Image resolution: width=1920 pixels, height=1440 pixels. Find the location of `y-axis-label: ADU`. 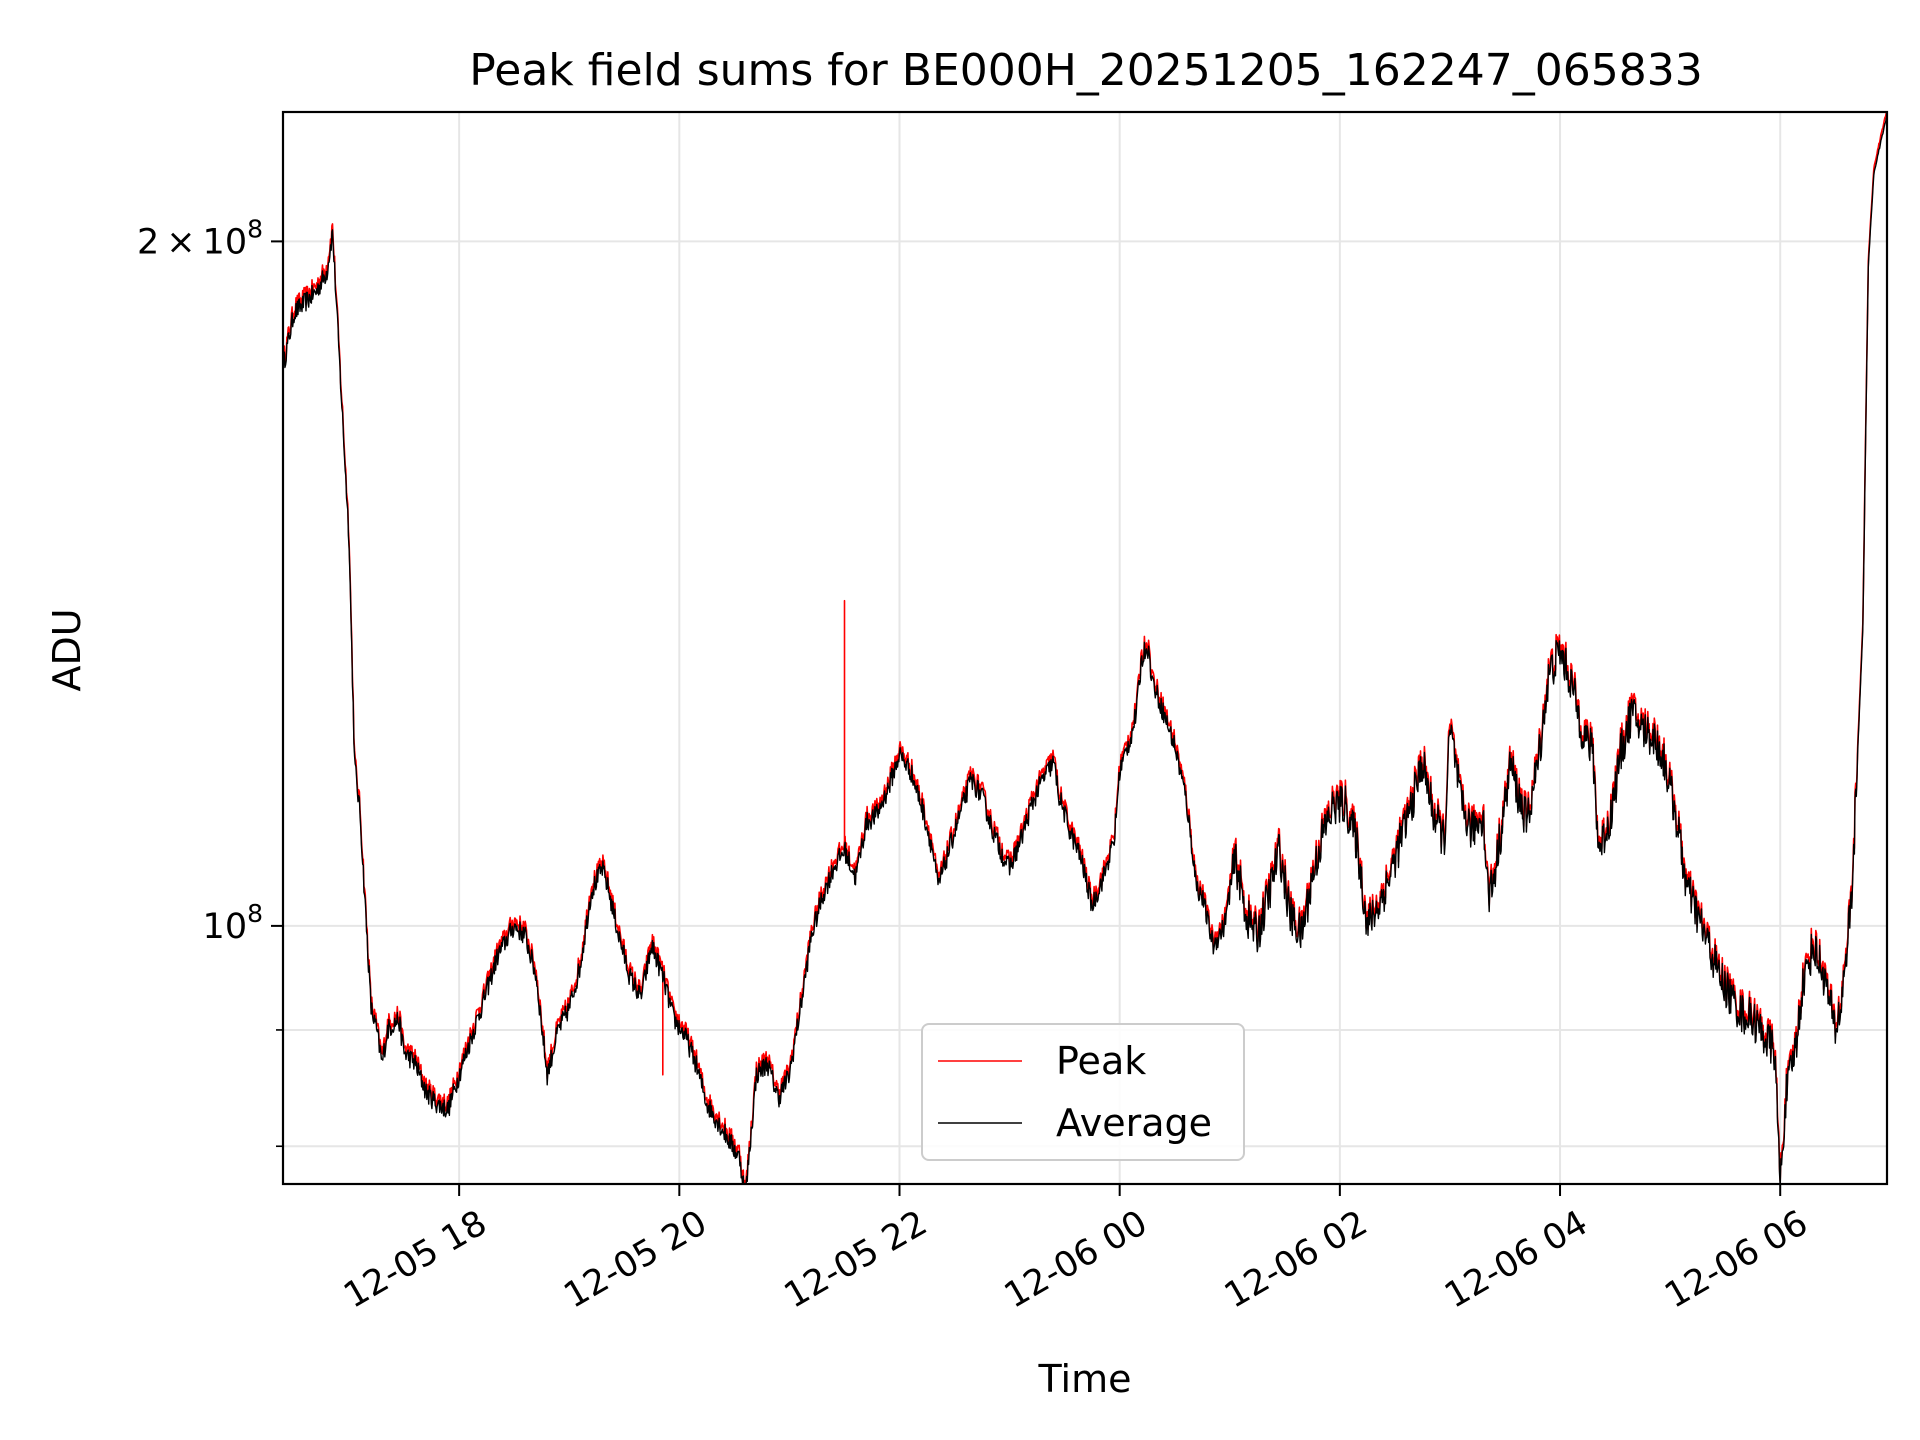

y-axis-label: ADU is located at coordinates (67, 649).